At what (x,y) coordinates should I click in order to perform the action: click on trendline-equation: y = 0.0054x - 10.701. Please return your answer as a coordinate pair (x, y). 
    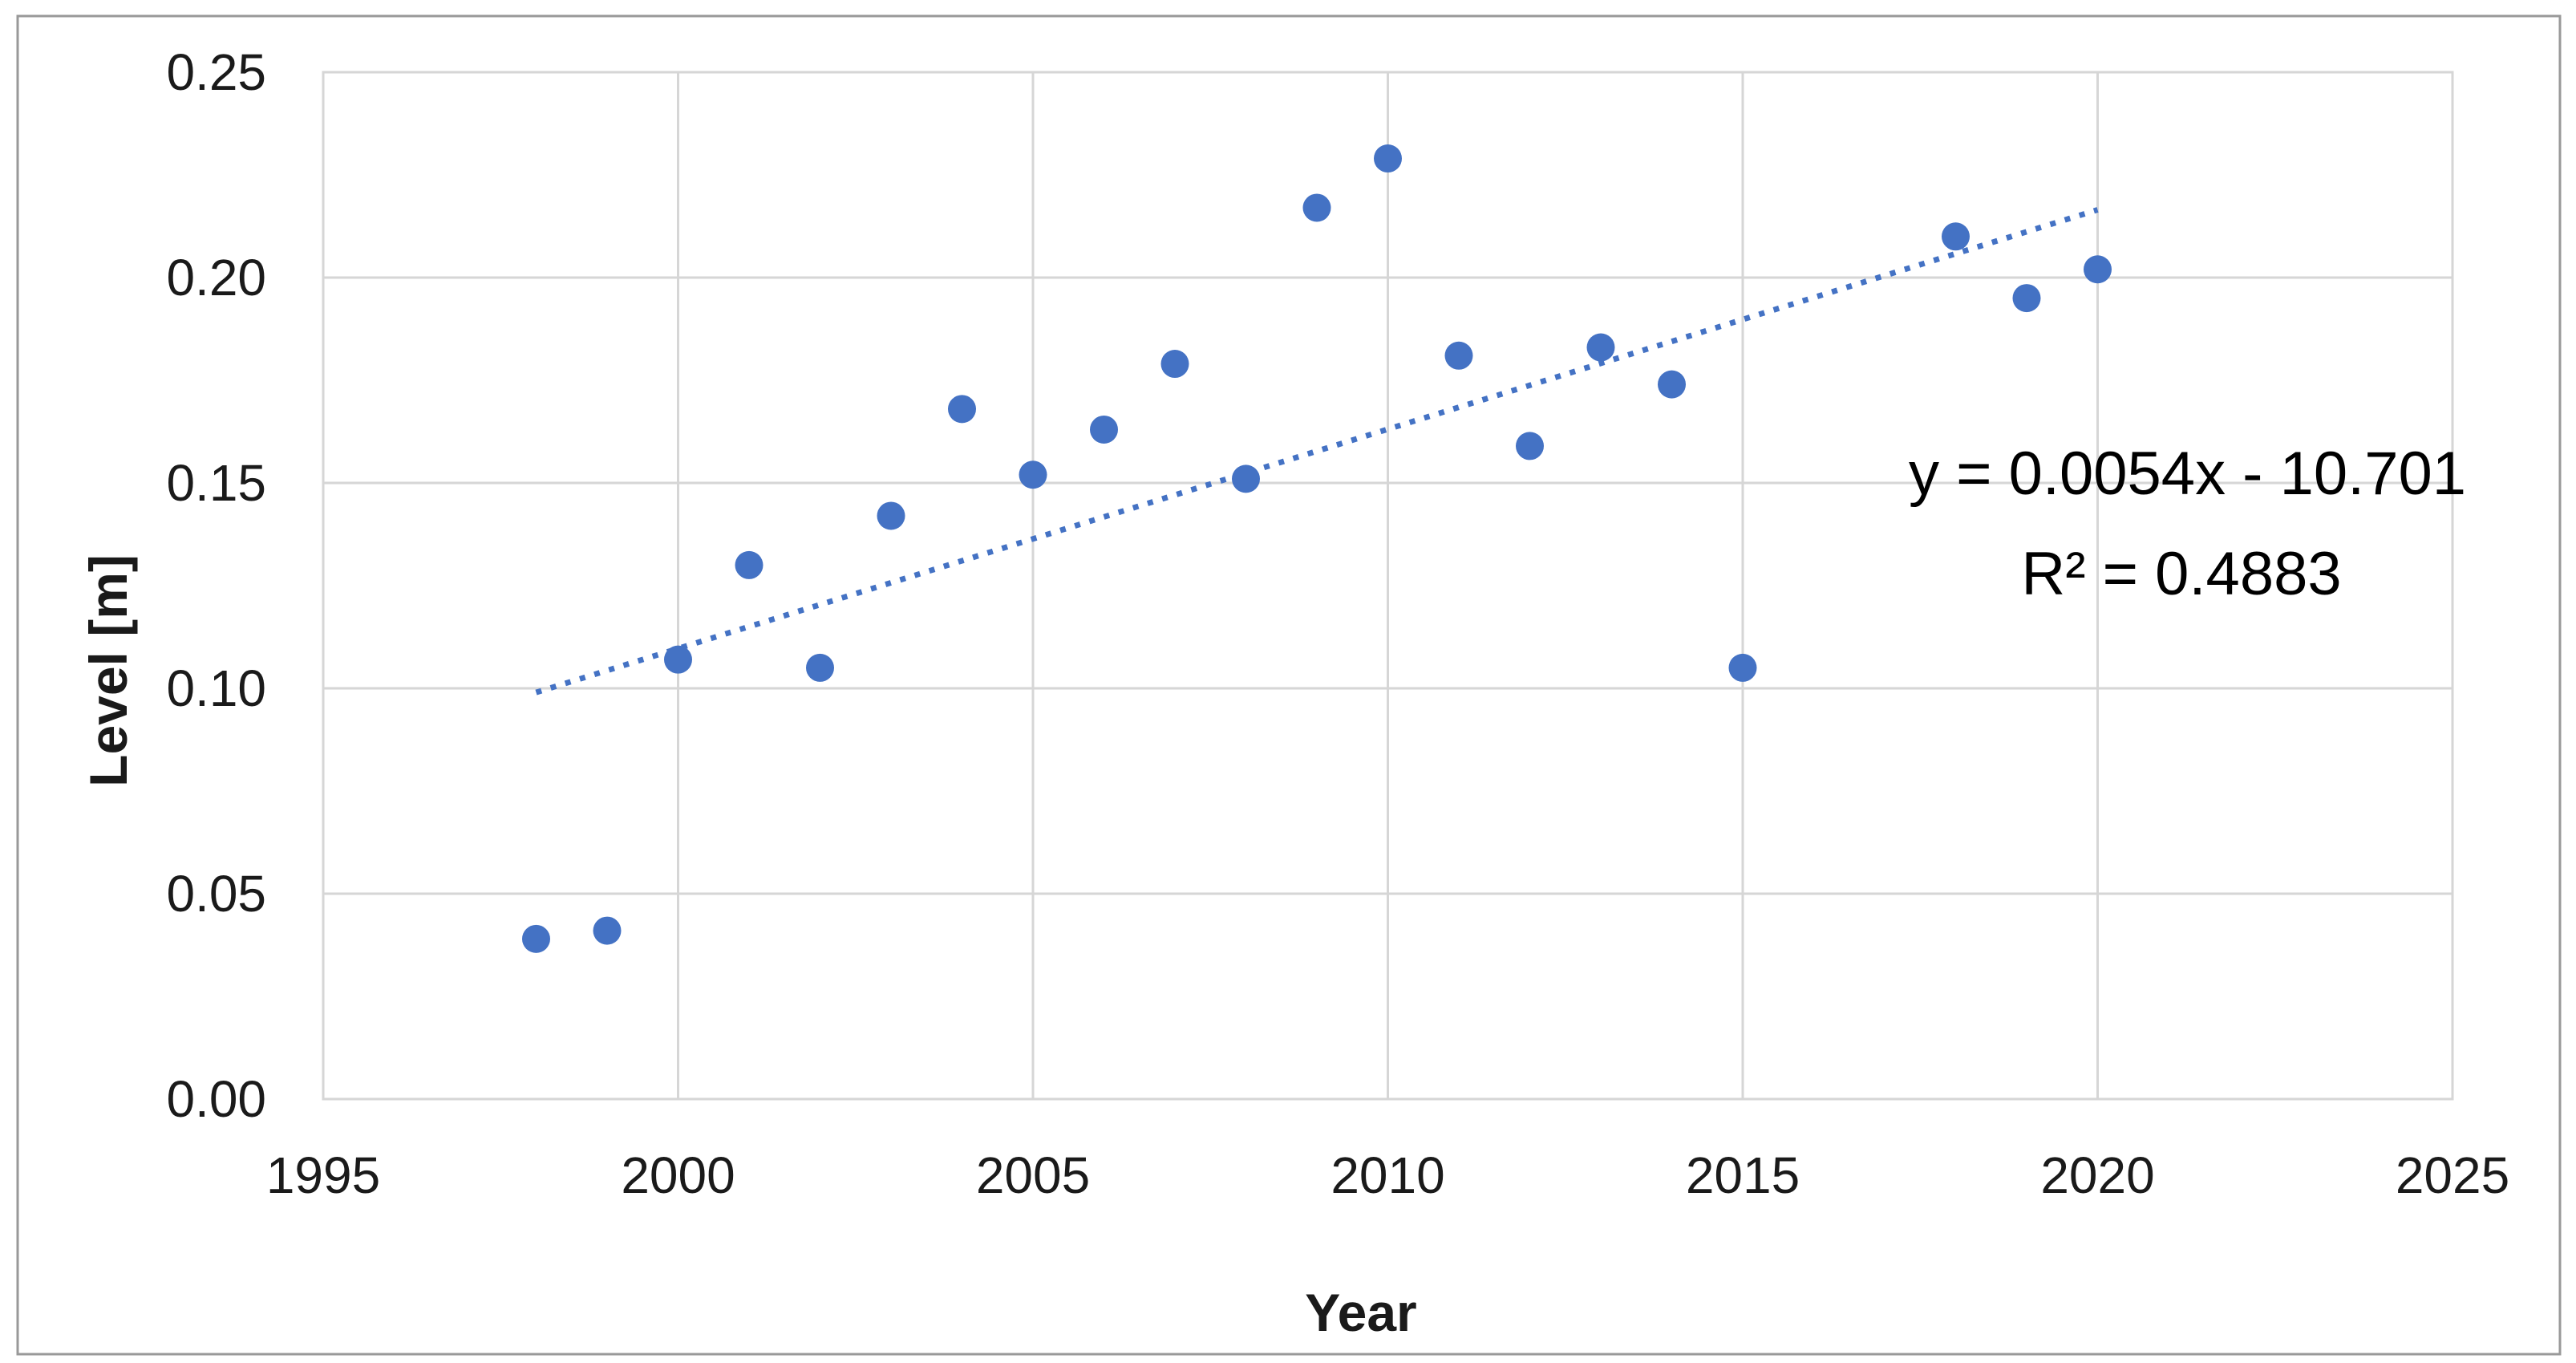
    Looking at the image, I should click on (2188, 474).